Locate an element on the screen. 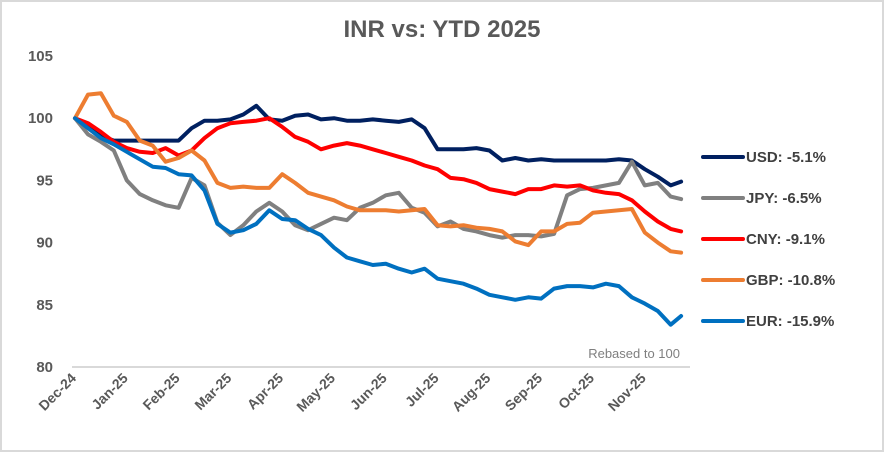 The width and height of the screenshot is (884, 452). series-line-usd is located at coordinates (378, 145).